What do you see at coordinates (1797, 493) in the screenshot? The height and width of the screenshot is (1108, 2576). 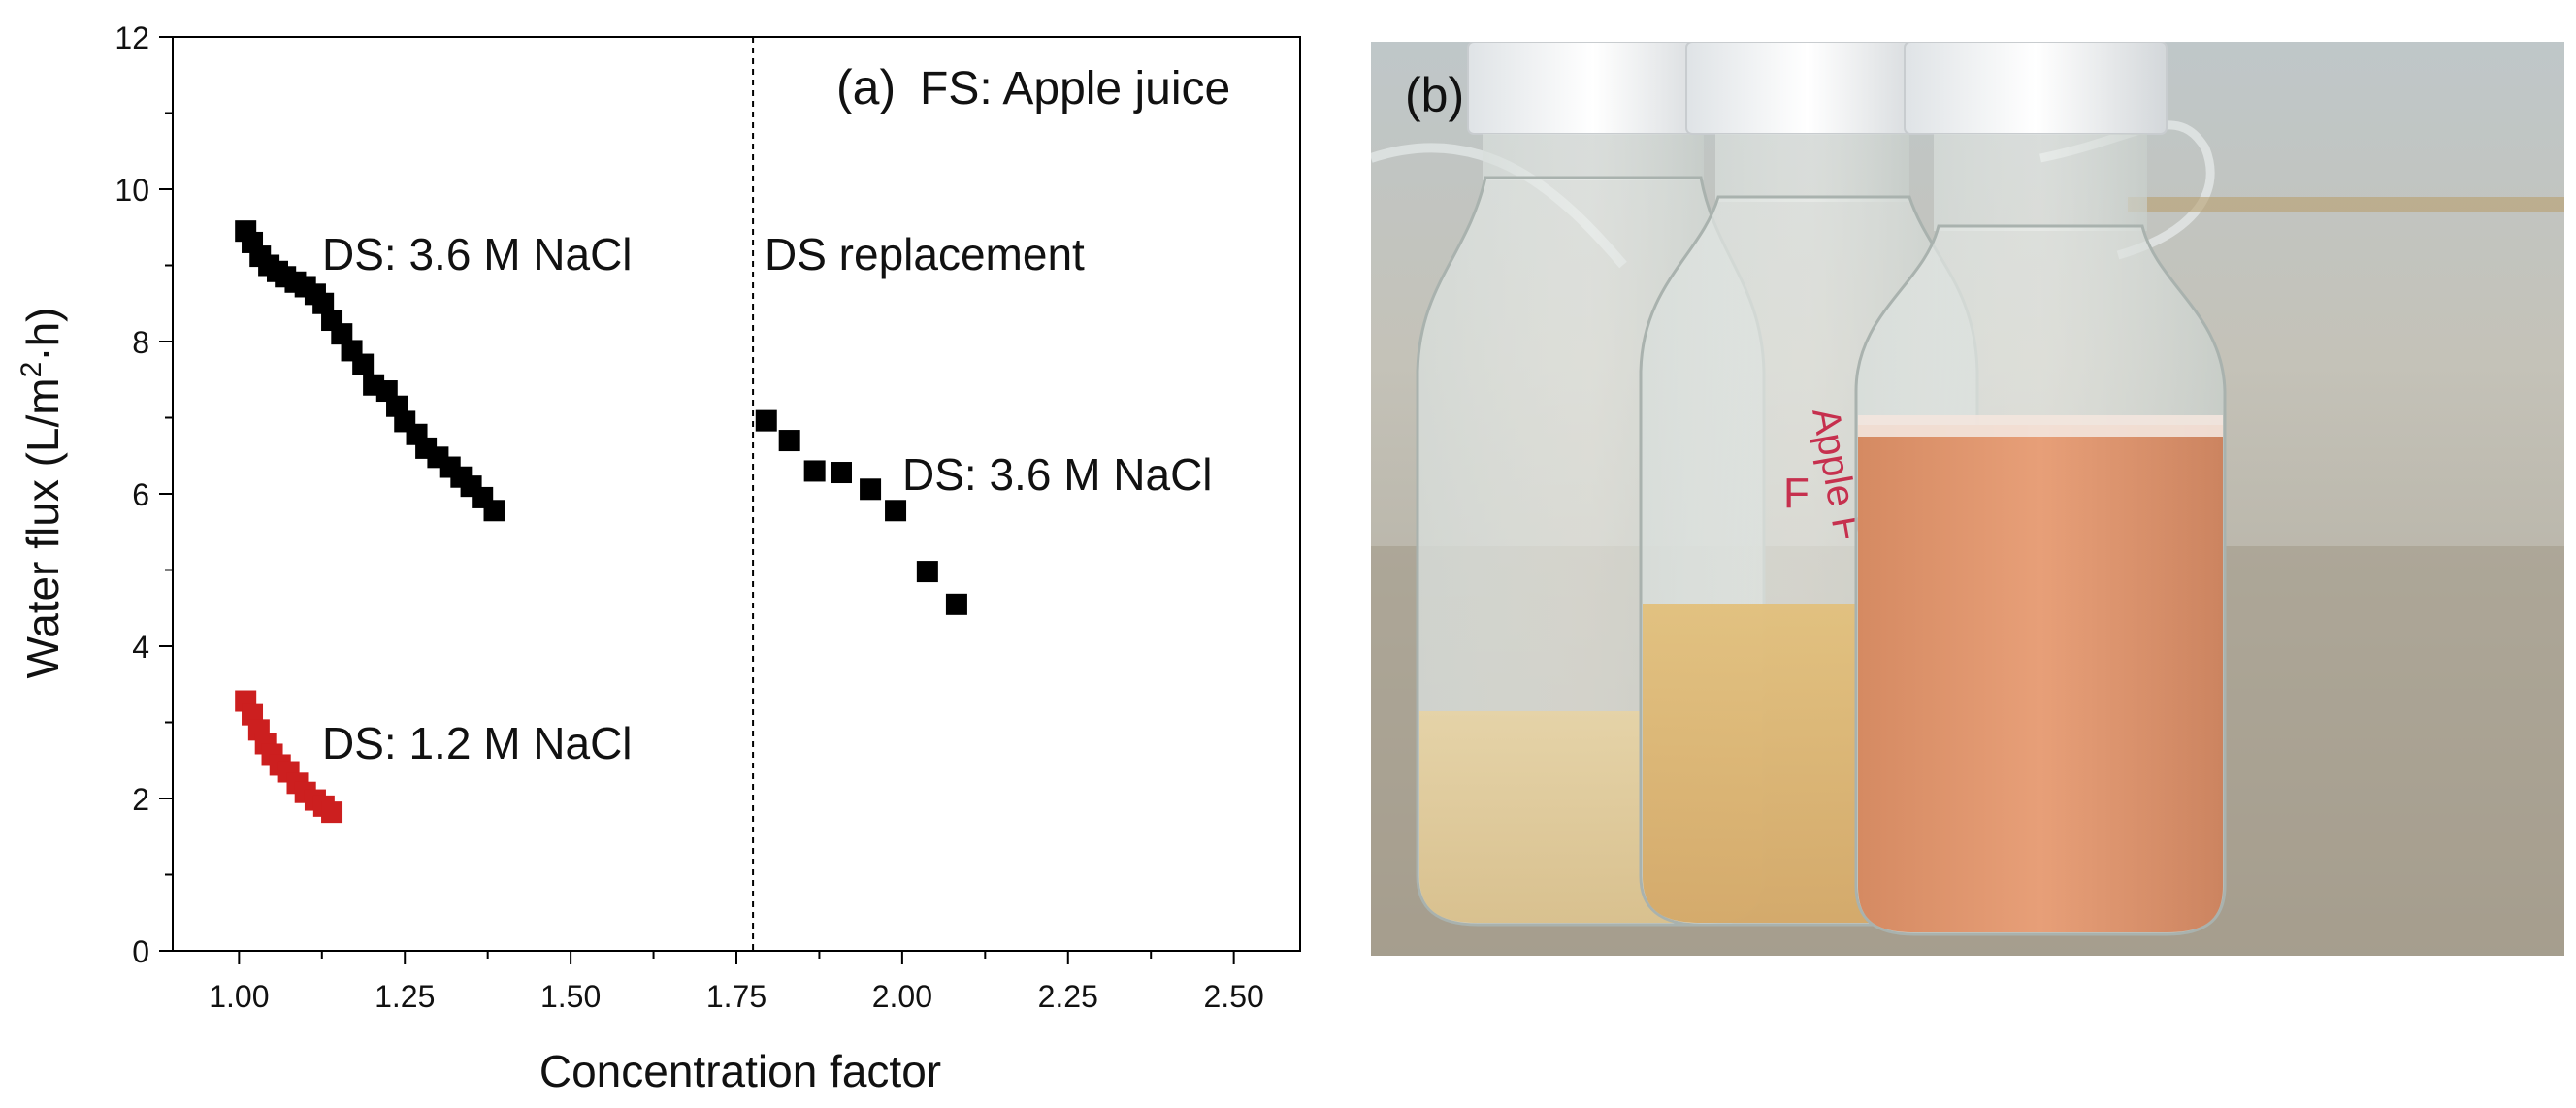 I see `bottle-label-f: F` at bounding box center [1797, 493].